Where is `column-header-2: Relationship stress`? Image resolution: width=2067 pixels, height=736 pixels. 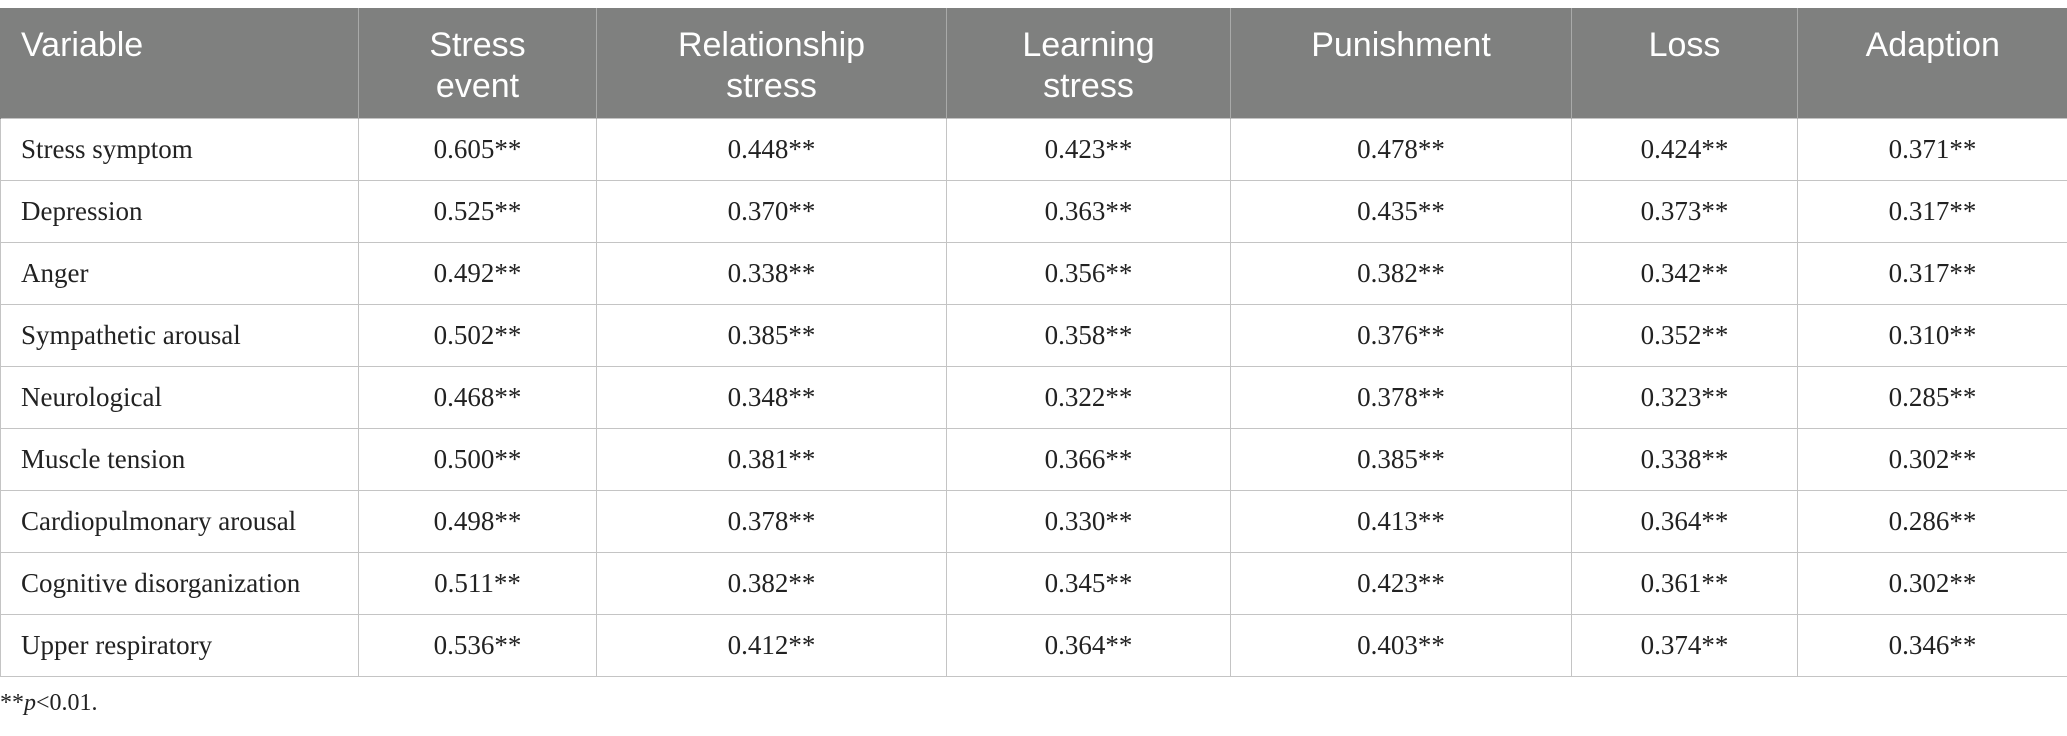
column-header-2: Relationship stress is located at coordinates (771, 63).